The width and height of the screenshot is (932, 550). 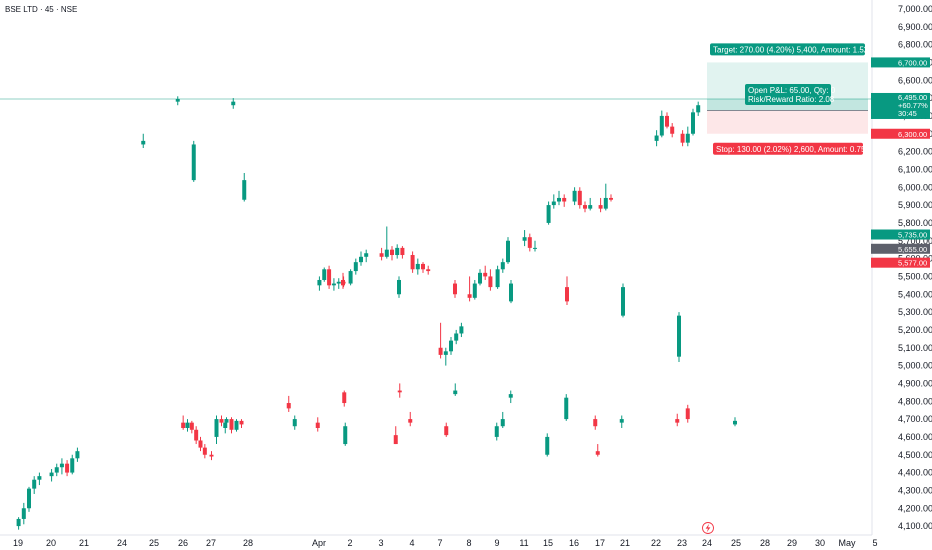 I want to click on stop-label: Stop: 130.00 (2.02%) 2,600, Amount: 0.75, so click(x=789, y=148).